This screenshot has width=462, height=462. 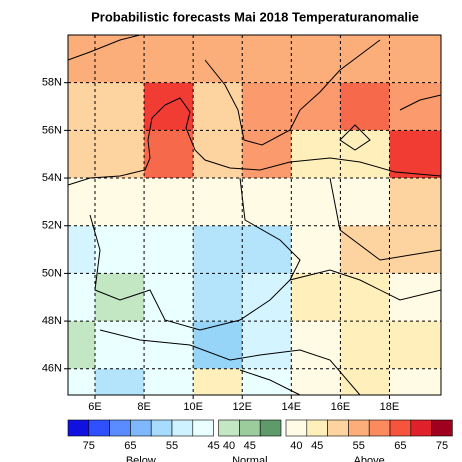 I want to click on legend-tick-label: 55, so click(x=359, y=446).